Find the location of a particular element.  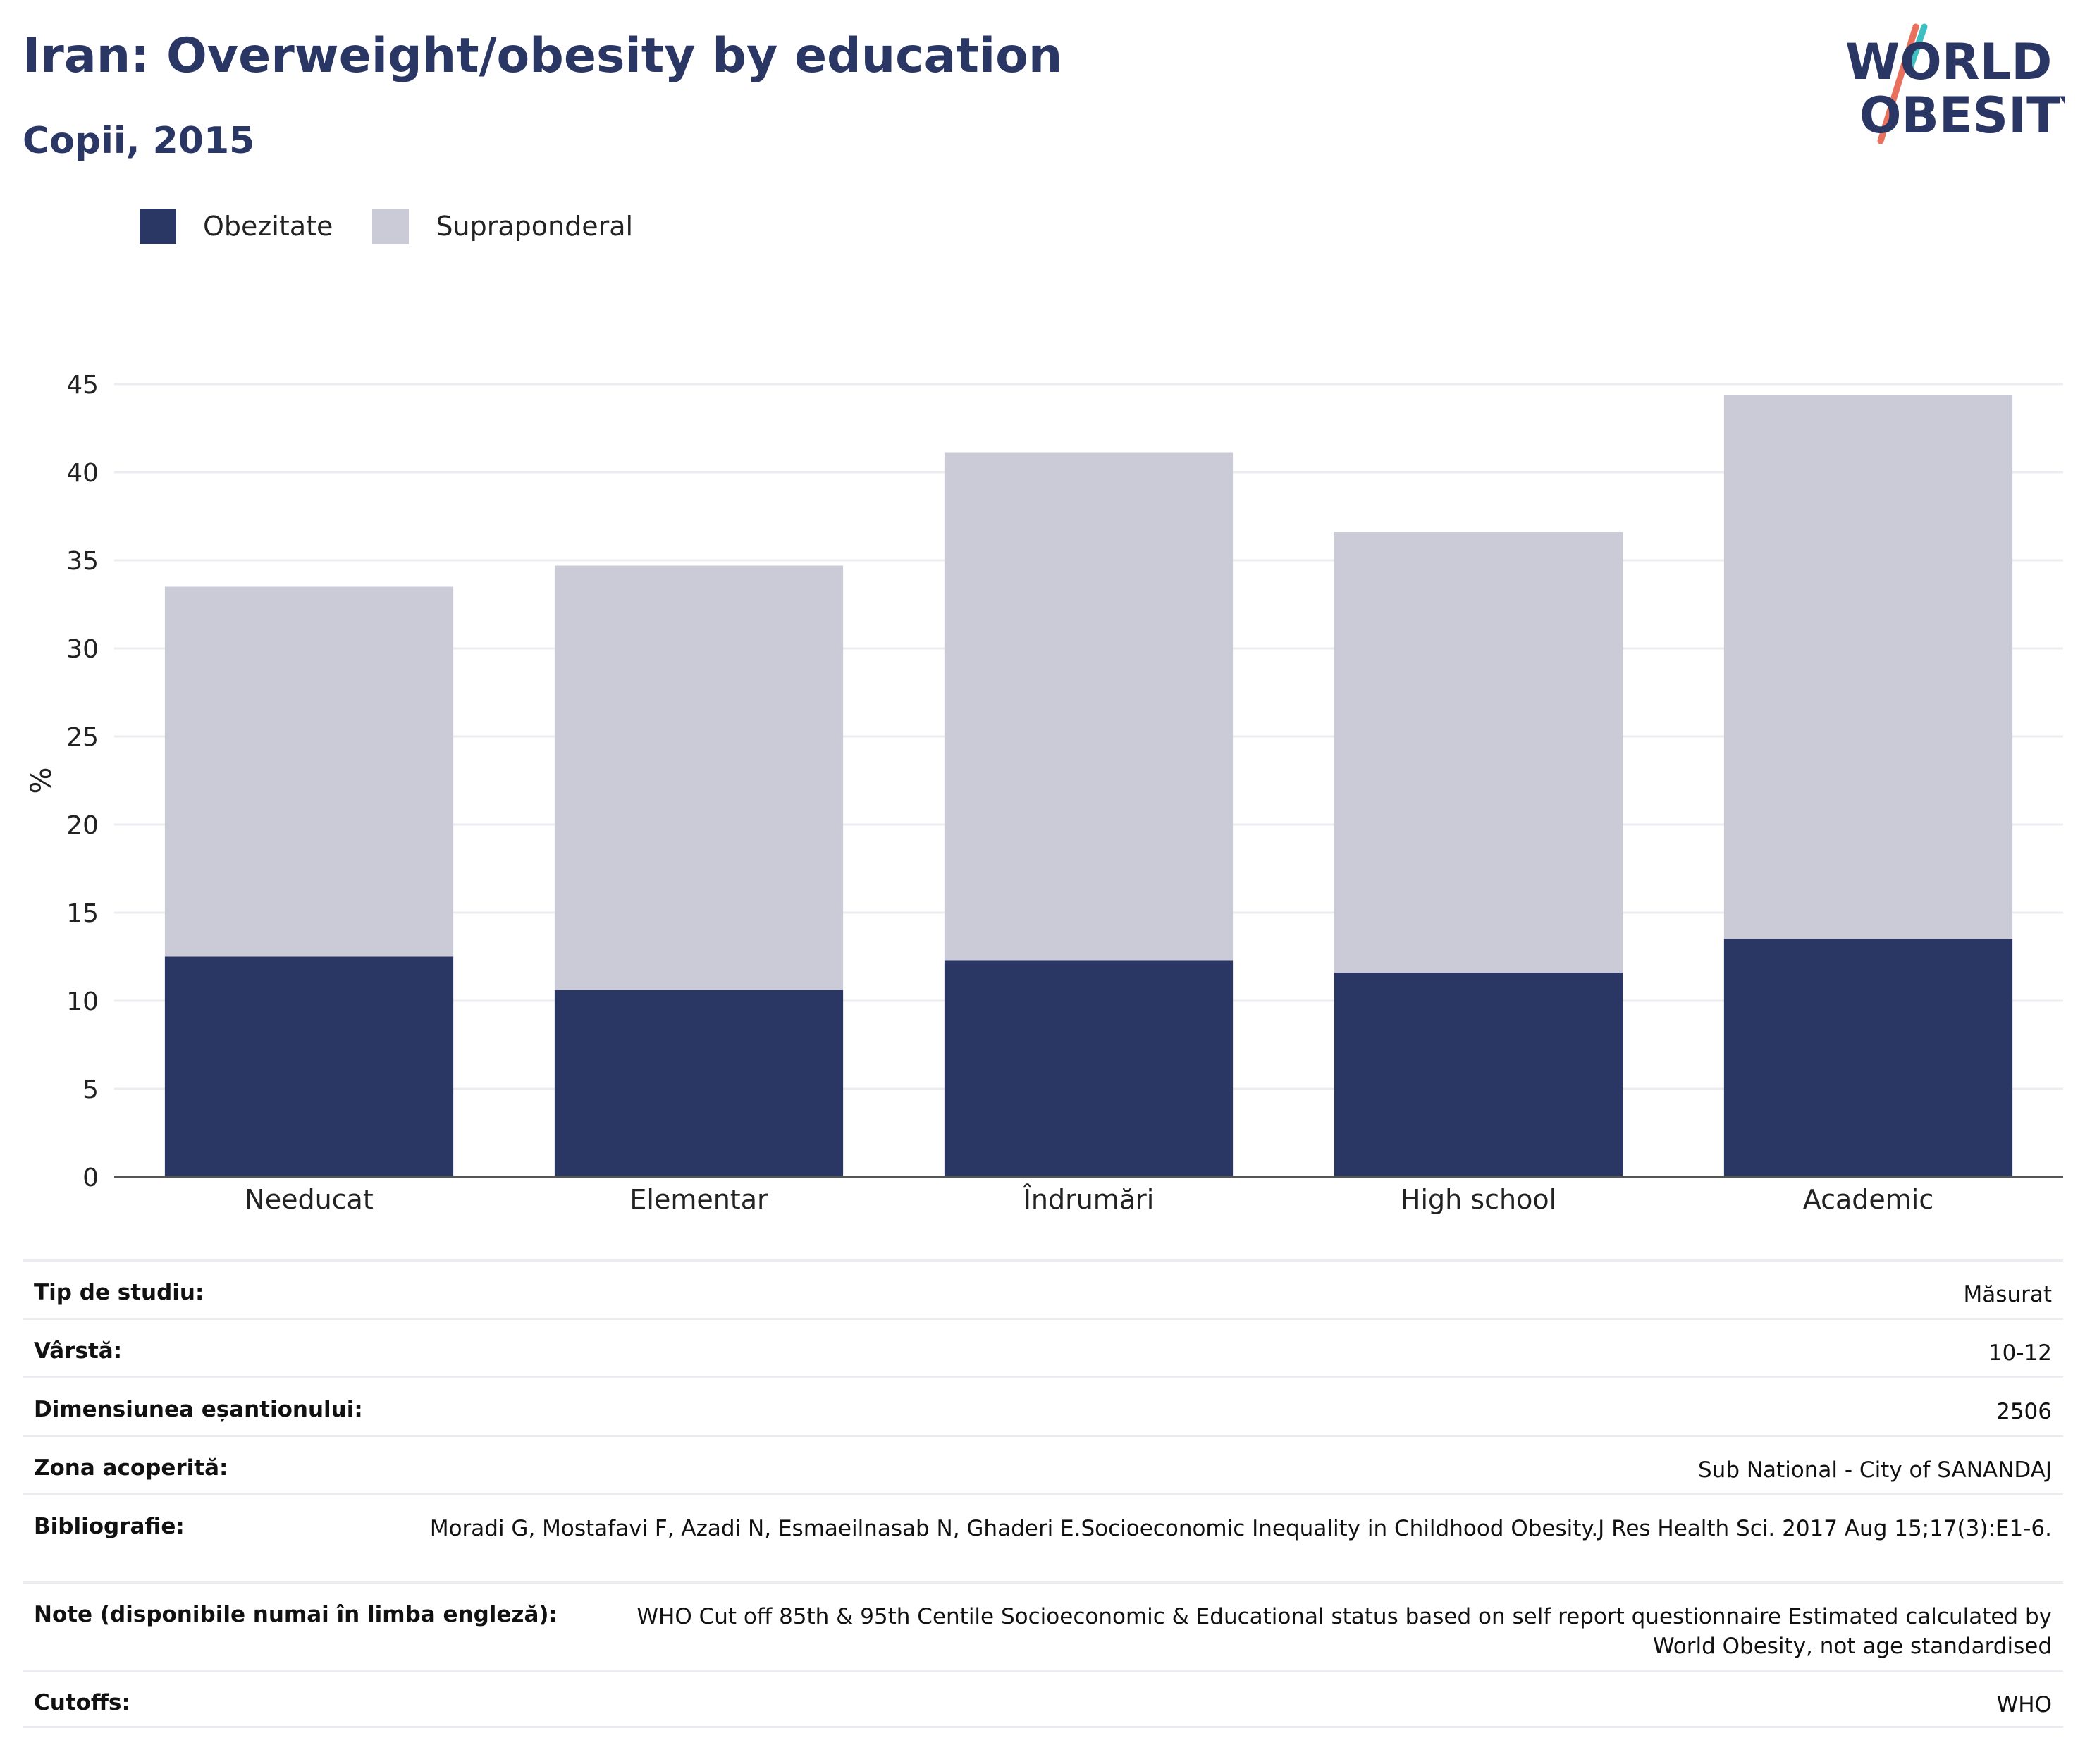

y-tick-label: 20 is located at coordinates (82, 825).